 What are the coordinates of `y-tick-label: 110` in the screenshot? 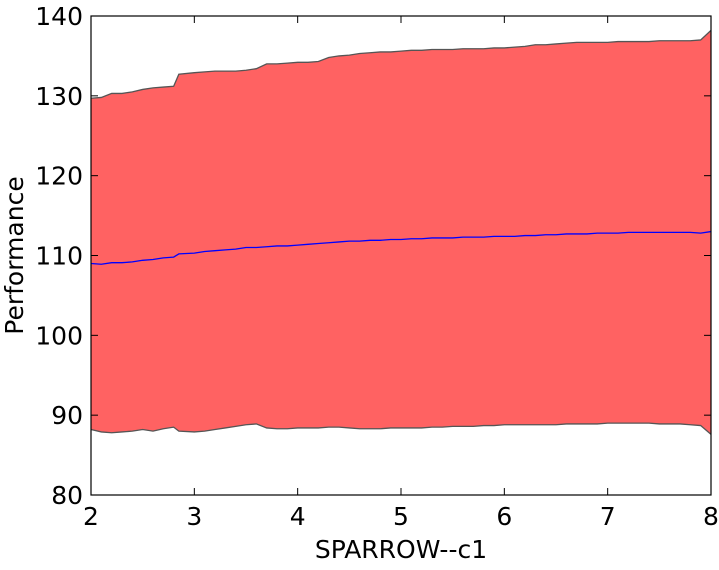 It's located at (59, 256).